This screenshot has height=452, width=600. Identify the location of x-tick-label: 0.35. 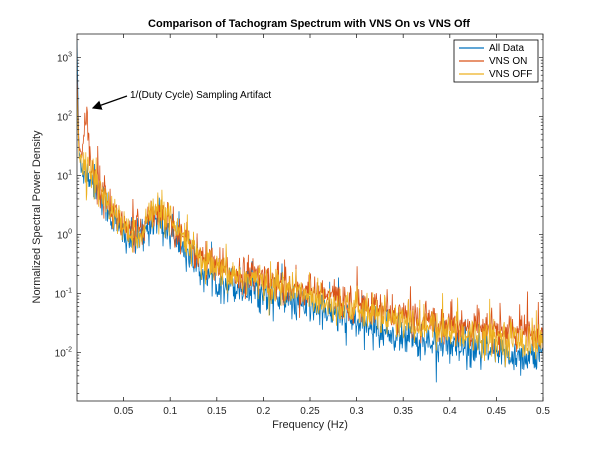
(403, 411).